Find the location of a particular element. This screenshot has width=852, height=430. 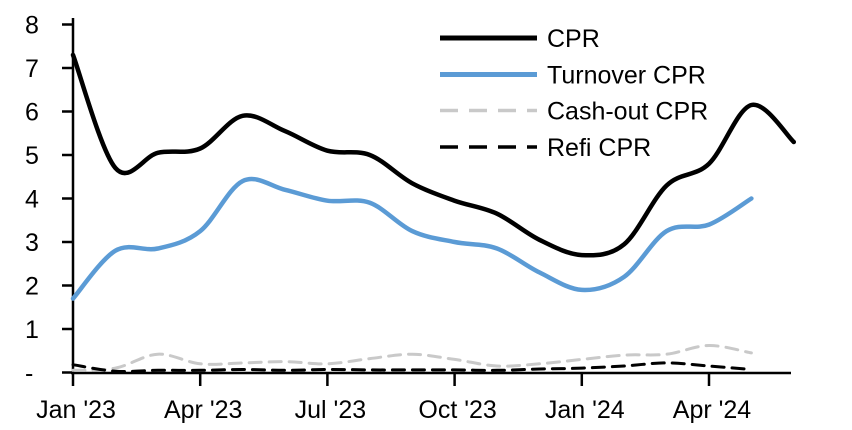

x-tick-label: Jan '23 is located at coordinates (76, 410).